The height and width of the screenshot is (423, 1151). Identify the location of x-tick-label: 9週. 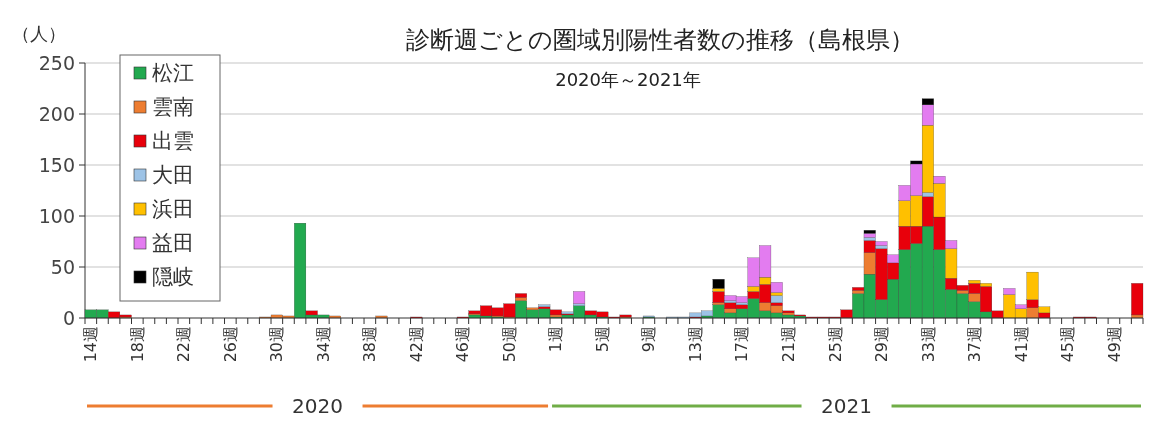
(649, 339).